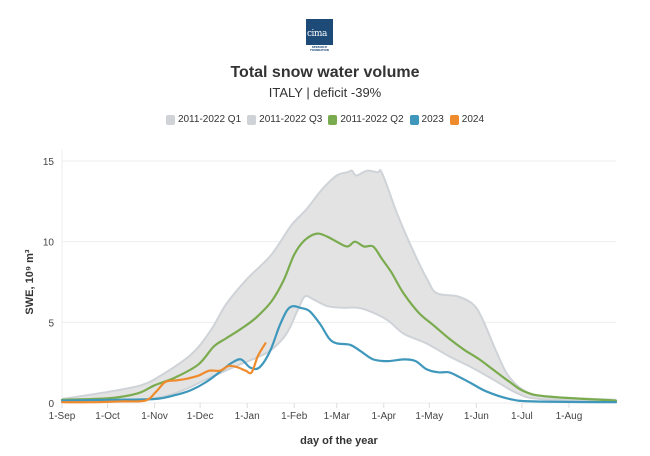 The image size is (650, 456). I want to click on x-tick-label: 1-Mar, so click(337, 416).